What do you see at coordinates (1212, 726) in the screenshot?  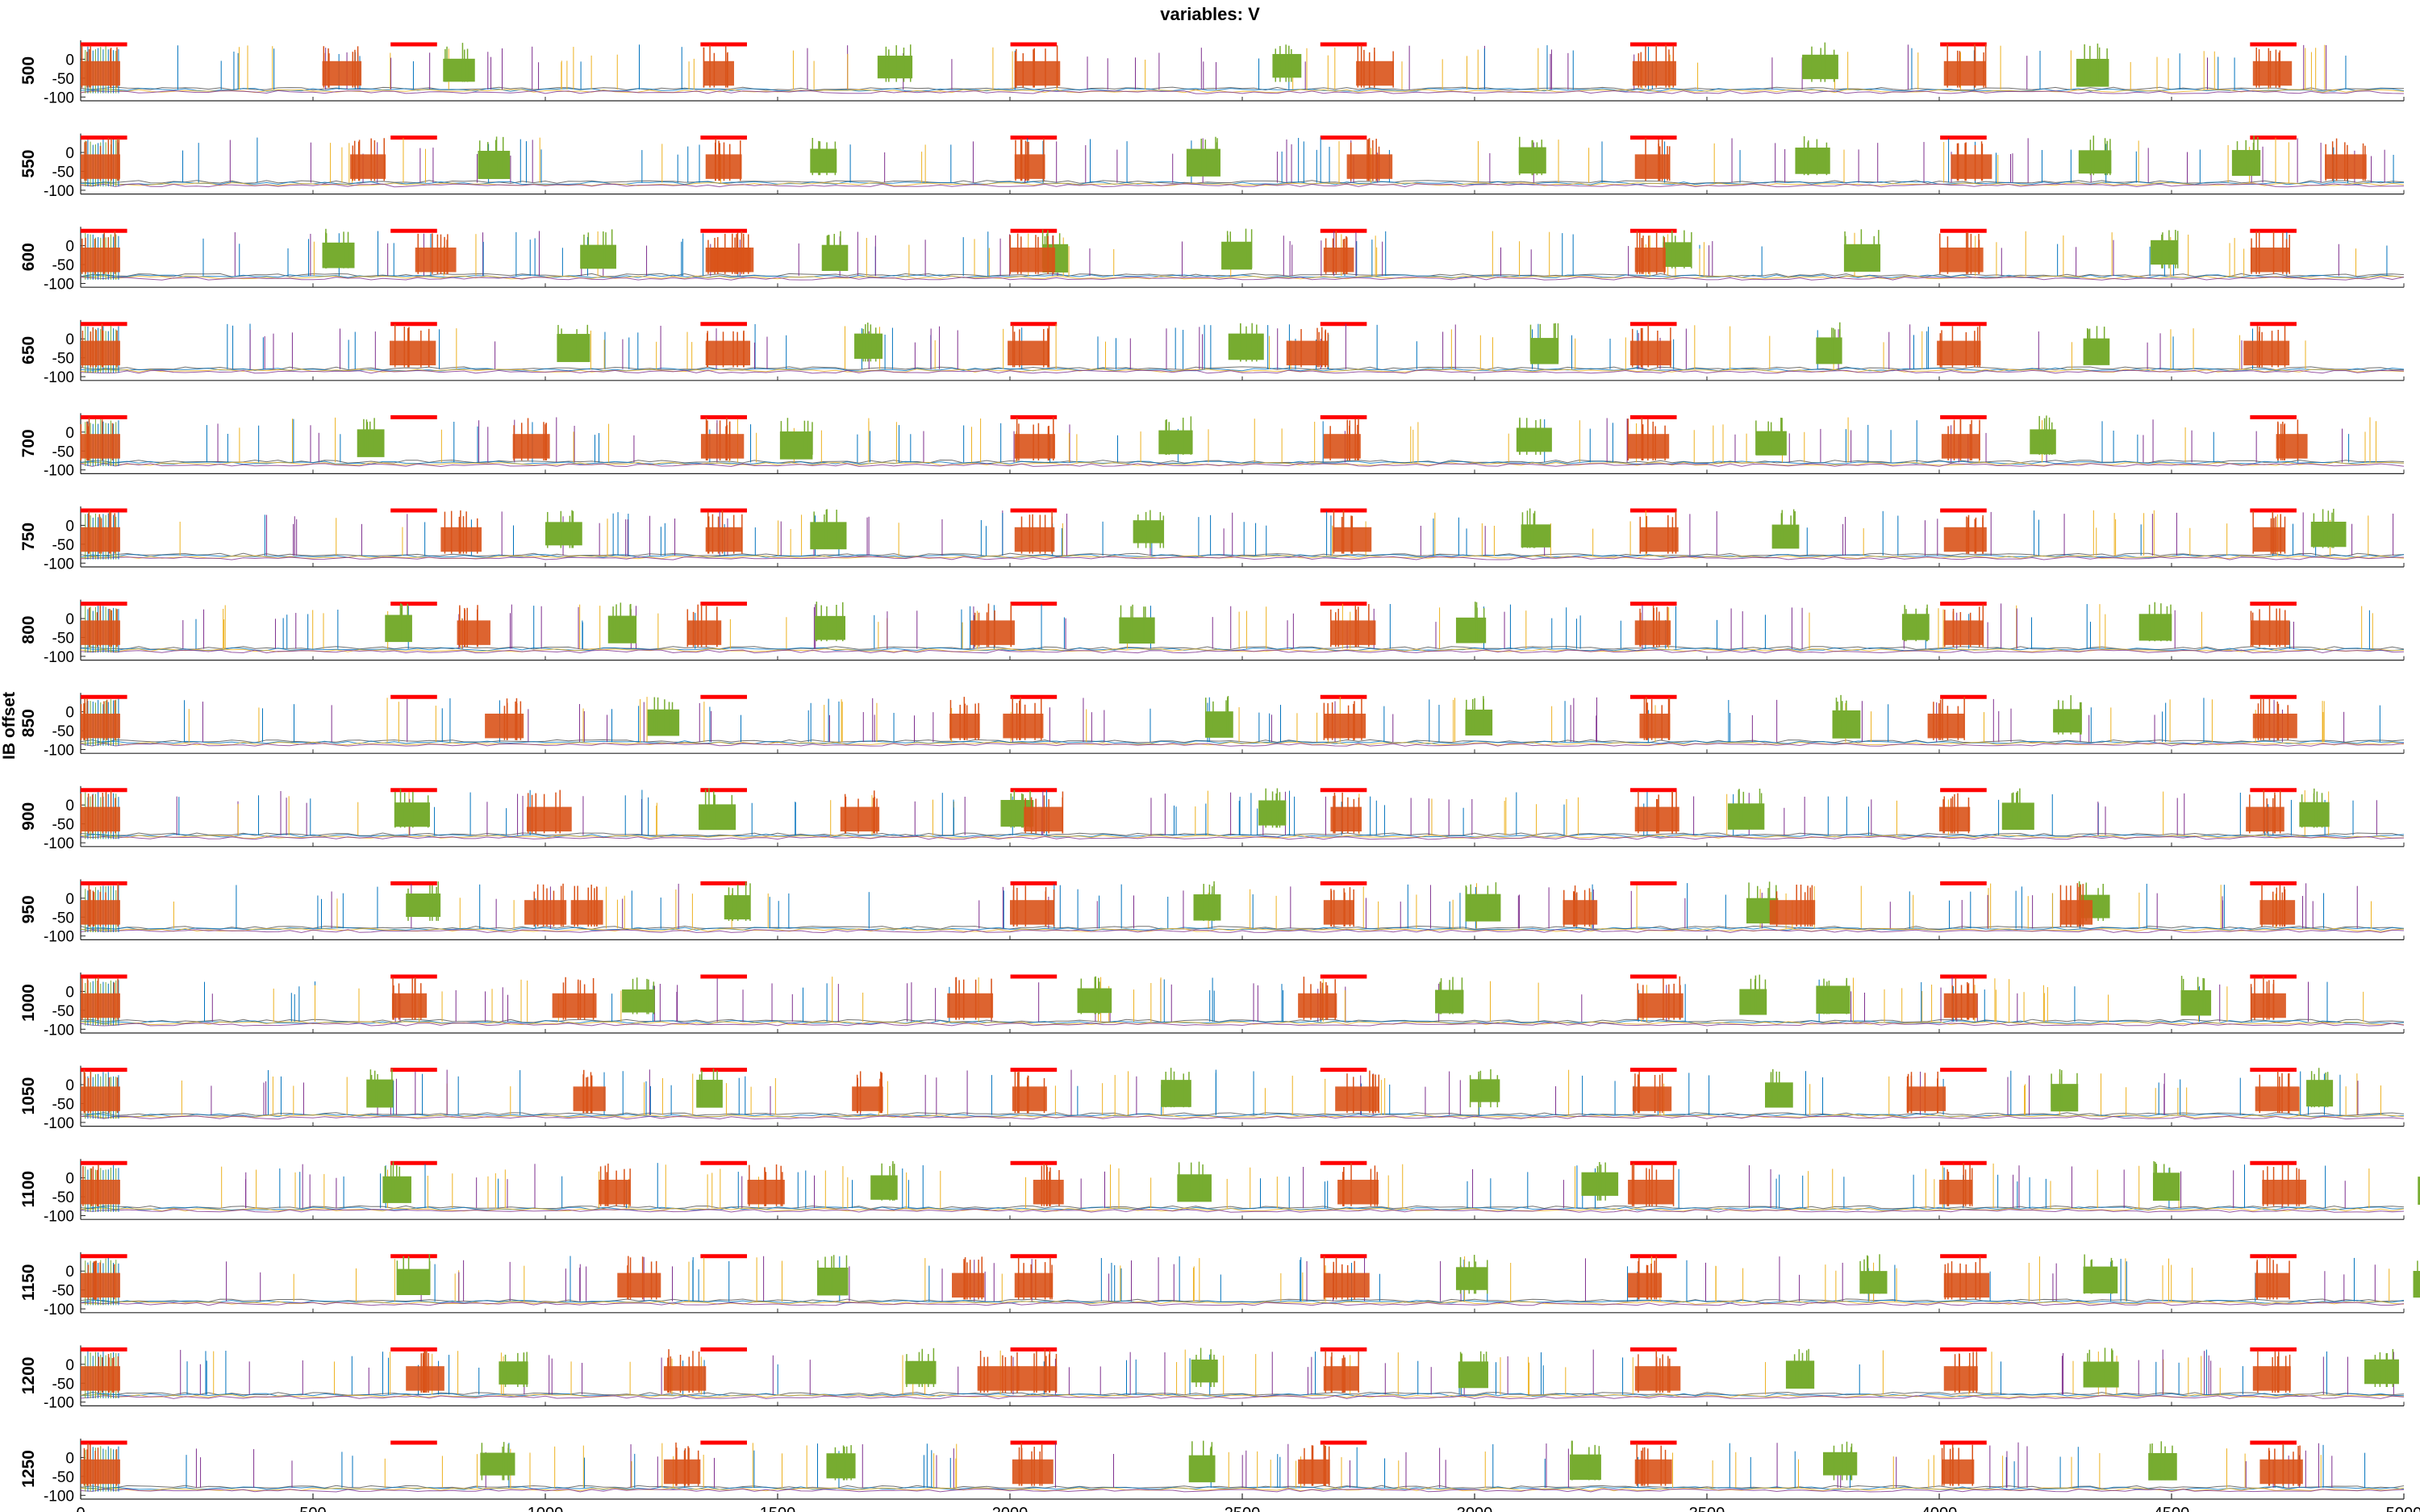 I see `panel: 0-50 -100 850` at bounding box center [1212, 726].